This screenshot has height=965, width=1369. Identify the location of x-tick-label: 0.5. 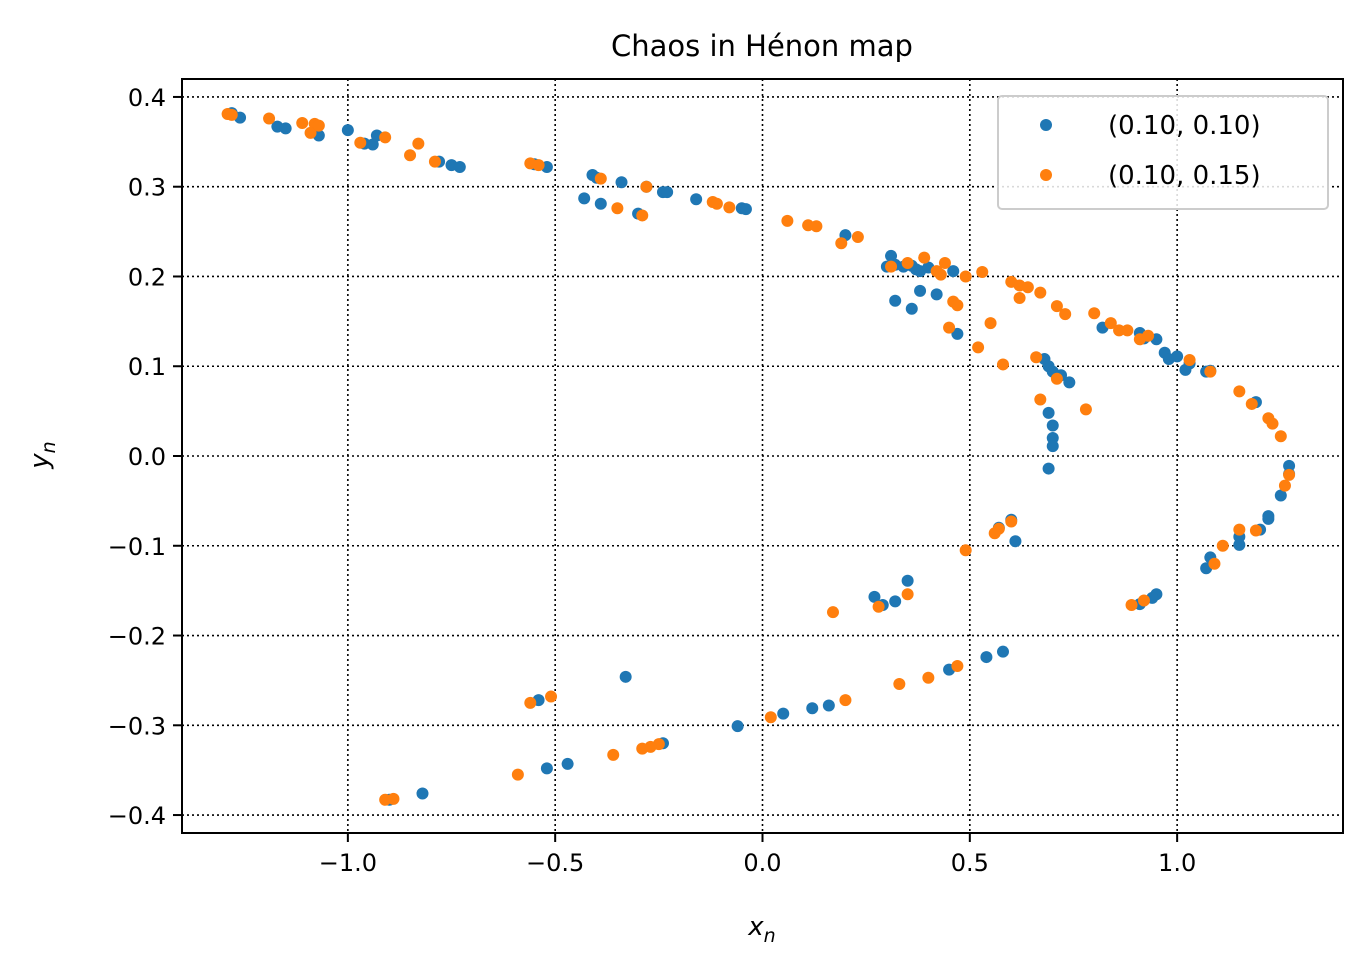
(970, 863).